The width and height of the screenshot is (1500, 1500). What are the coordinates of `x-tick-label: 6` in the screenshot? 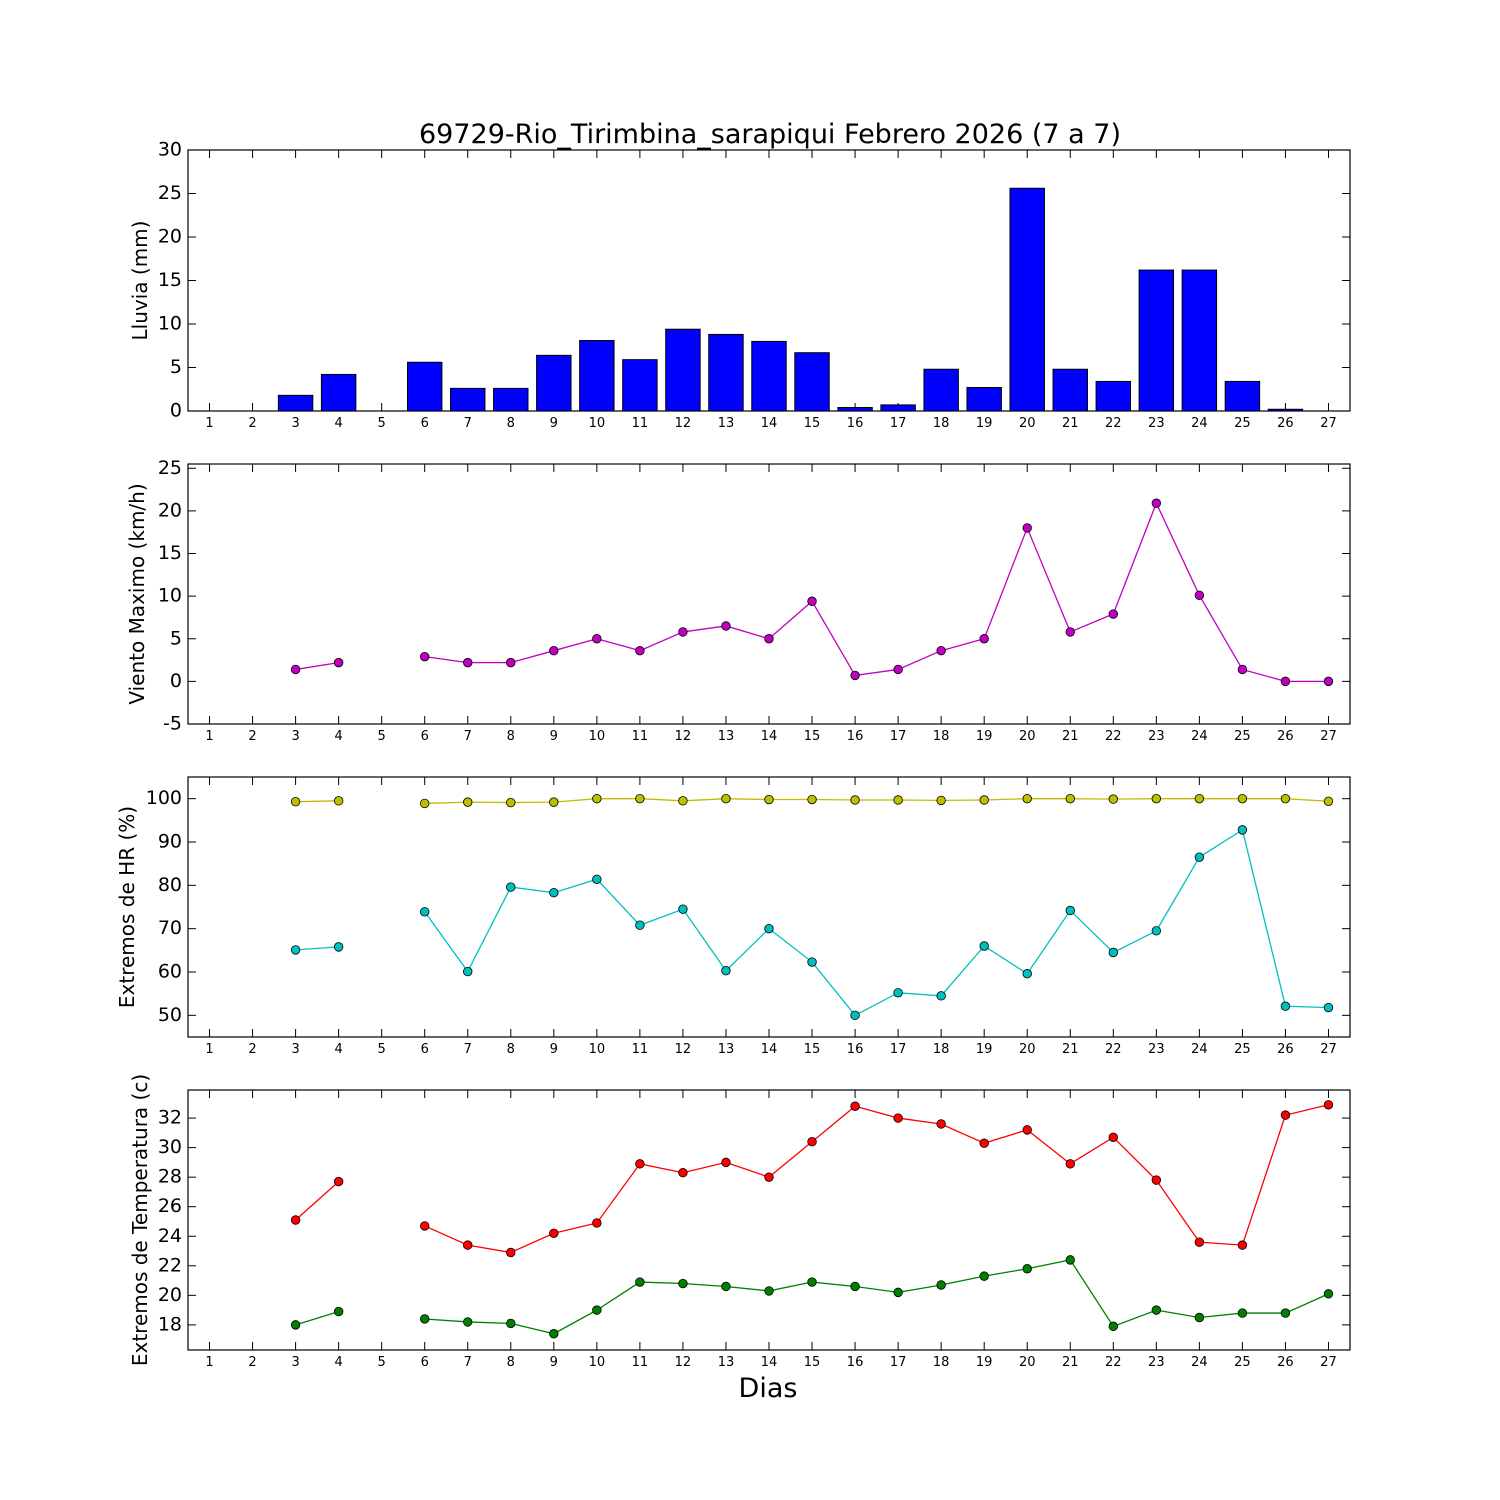 It's located at (425, 423).